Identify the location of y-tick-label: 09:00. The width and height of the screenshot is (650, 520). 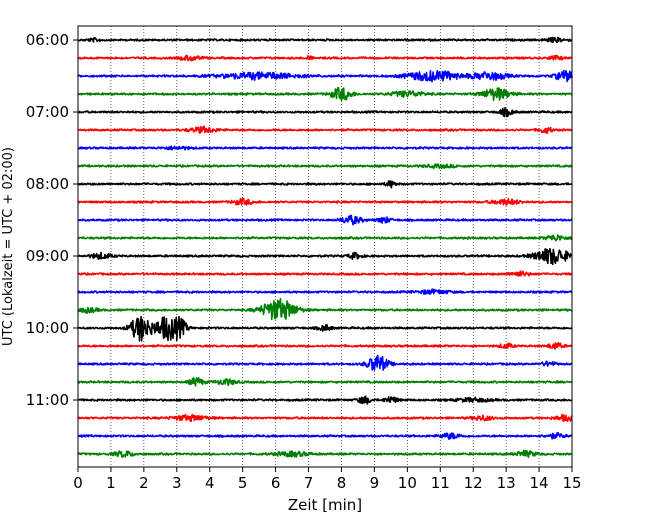
(47, 256).